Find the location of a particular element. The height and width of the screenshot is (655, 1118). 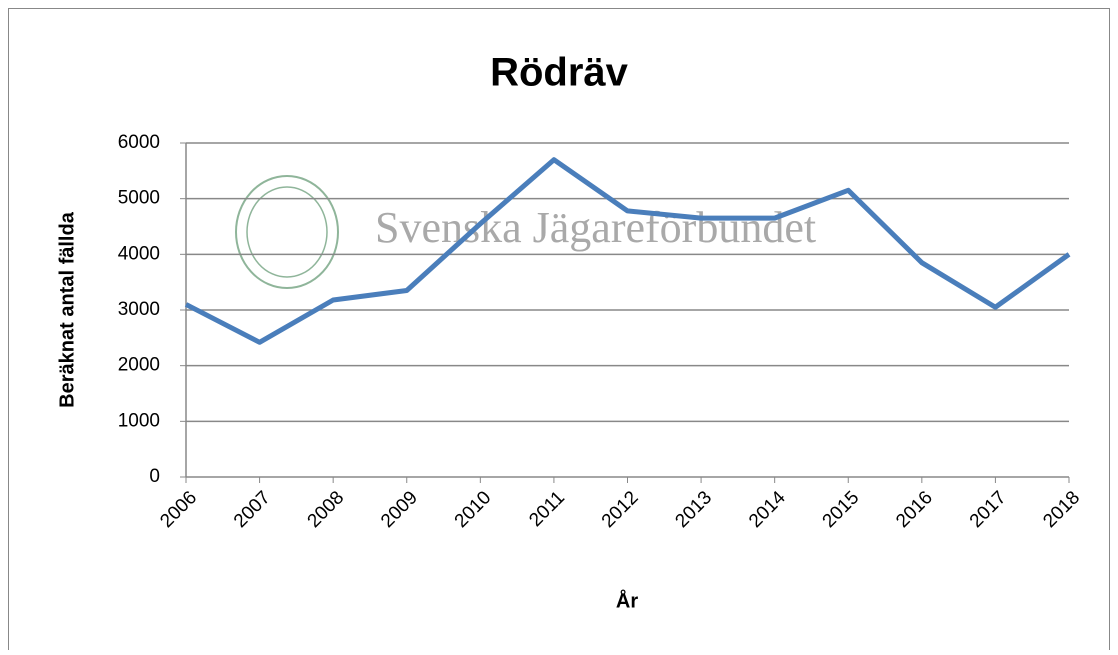

watermark: Svenska Jägareförbundet is located at coordinates (595, 227).